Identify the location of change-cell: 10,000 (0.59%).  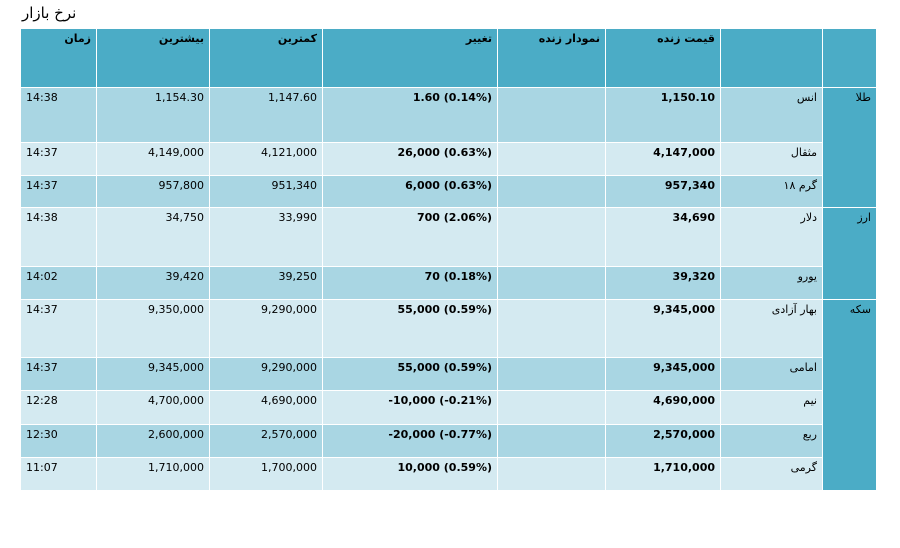
(410, 474).